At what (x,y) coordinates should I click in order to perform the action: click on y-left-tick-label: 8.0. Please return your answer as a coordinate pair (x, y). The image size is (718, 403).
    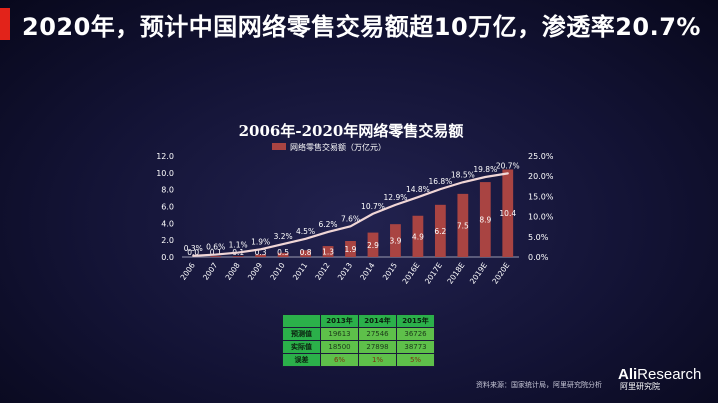
    Looking at the image, I should click on (167, 190).